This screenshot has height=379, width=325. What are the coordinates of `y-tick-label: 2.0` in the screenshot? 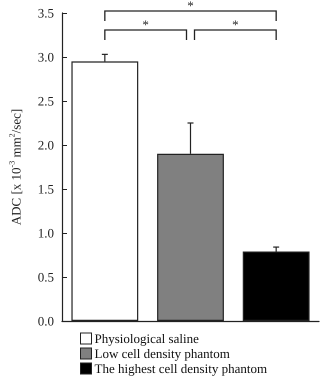 It's located at (46, 145).